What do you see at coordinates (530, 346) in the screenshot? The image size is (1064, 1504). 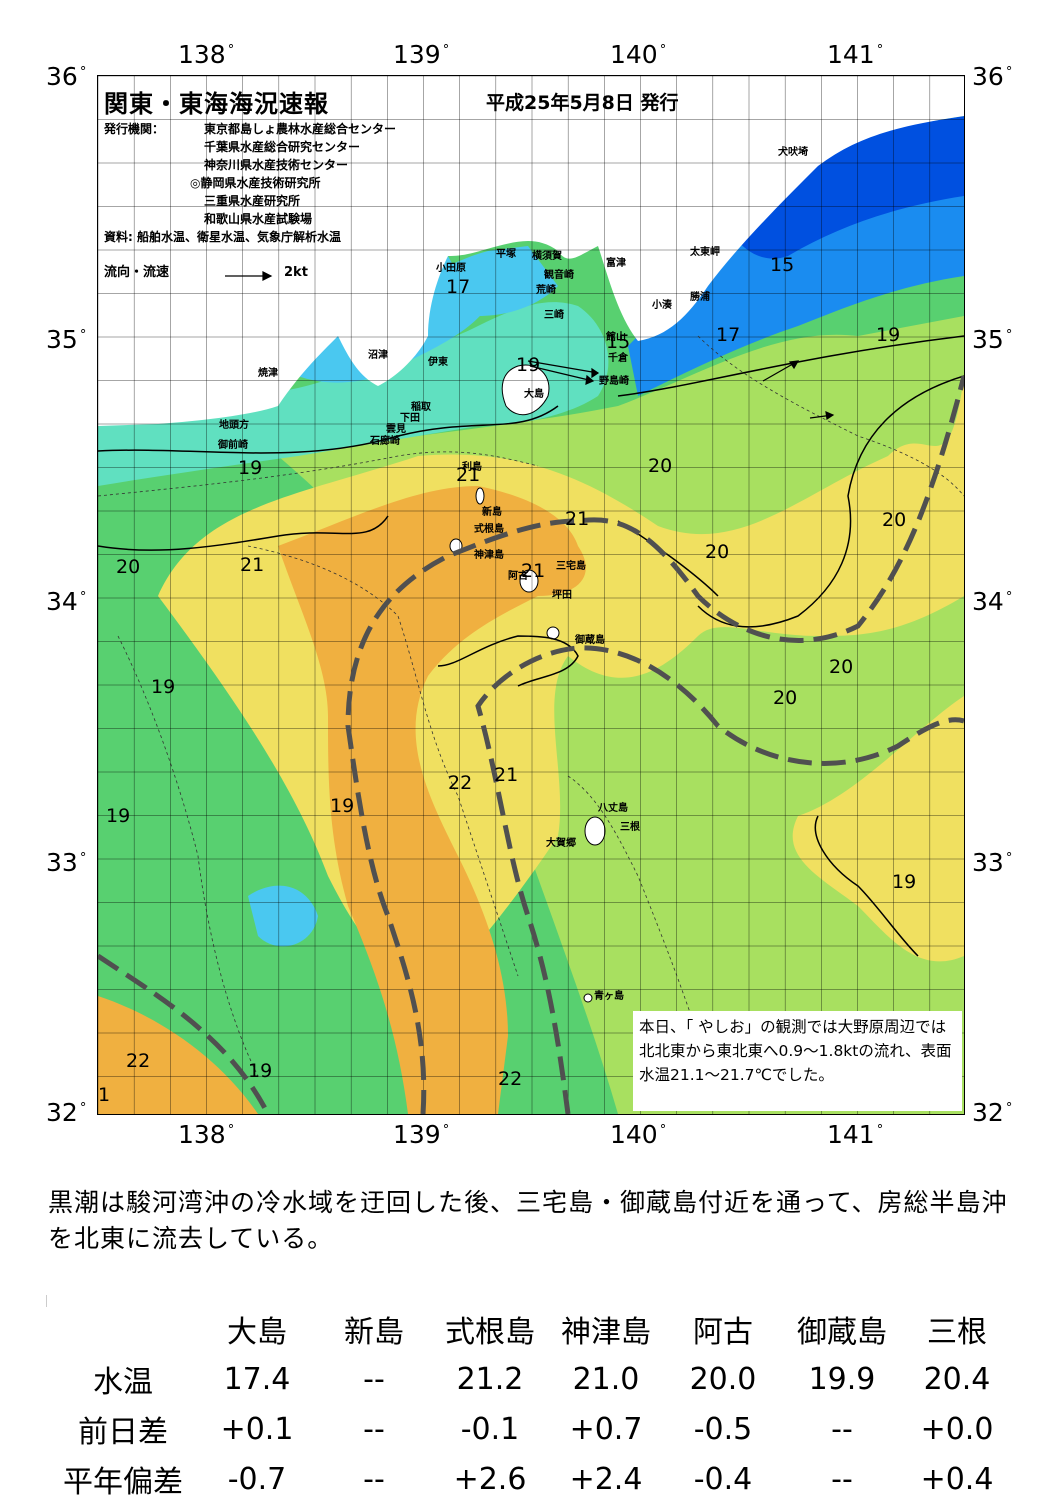 I see `current-arrows` at bounding box center [530, 346].